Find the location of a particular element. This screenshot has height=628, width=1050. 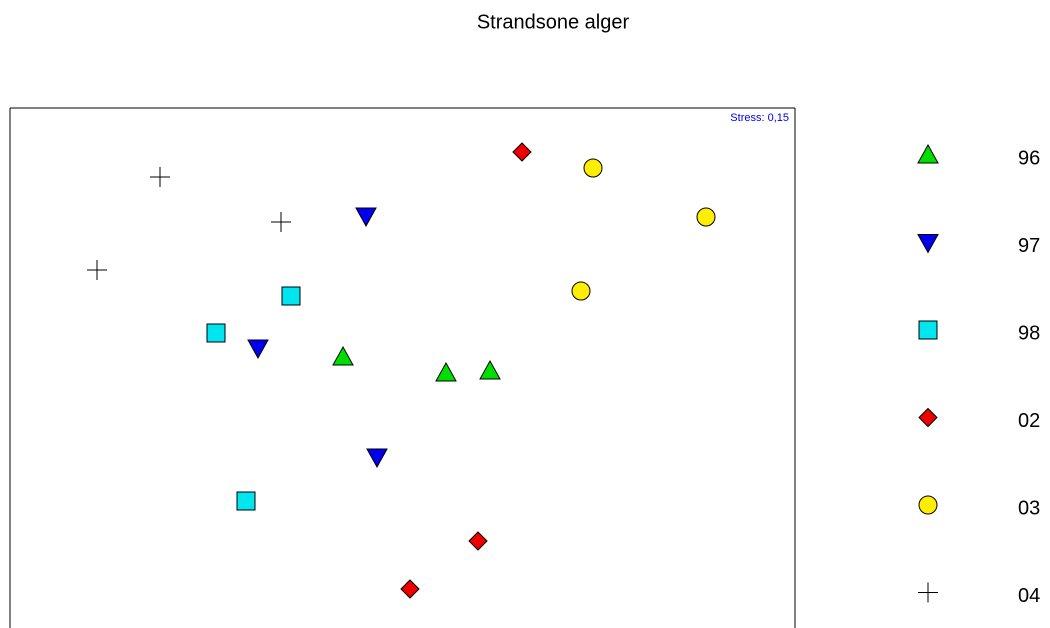

legend-label: 03 is located at coordinates (1029, 508).